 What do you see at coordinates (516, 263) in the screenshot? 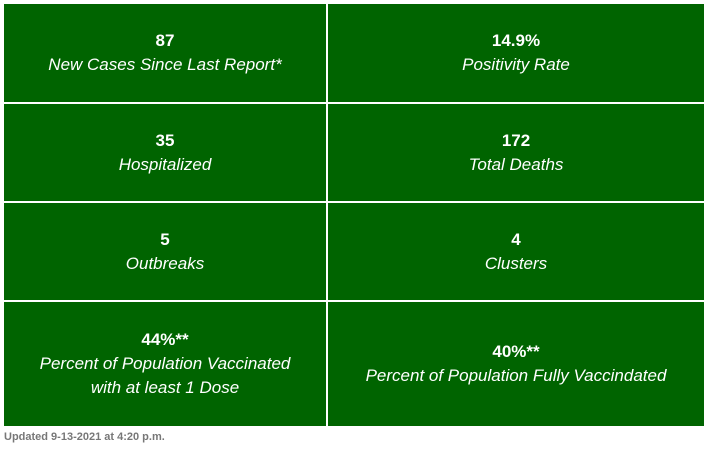
I see `clusters-label: Clusters` at bounding box center [516, 263].